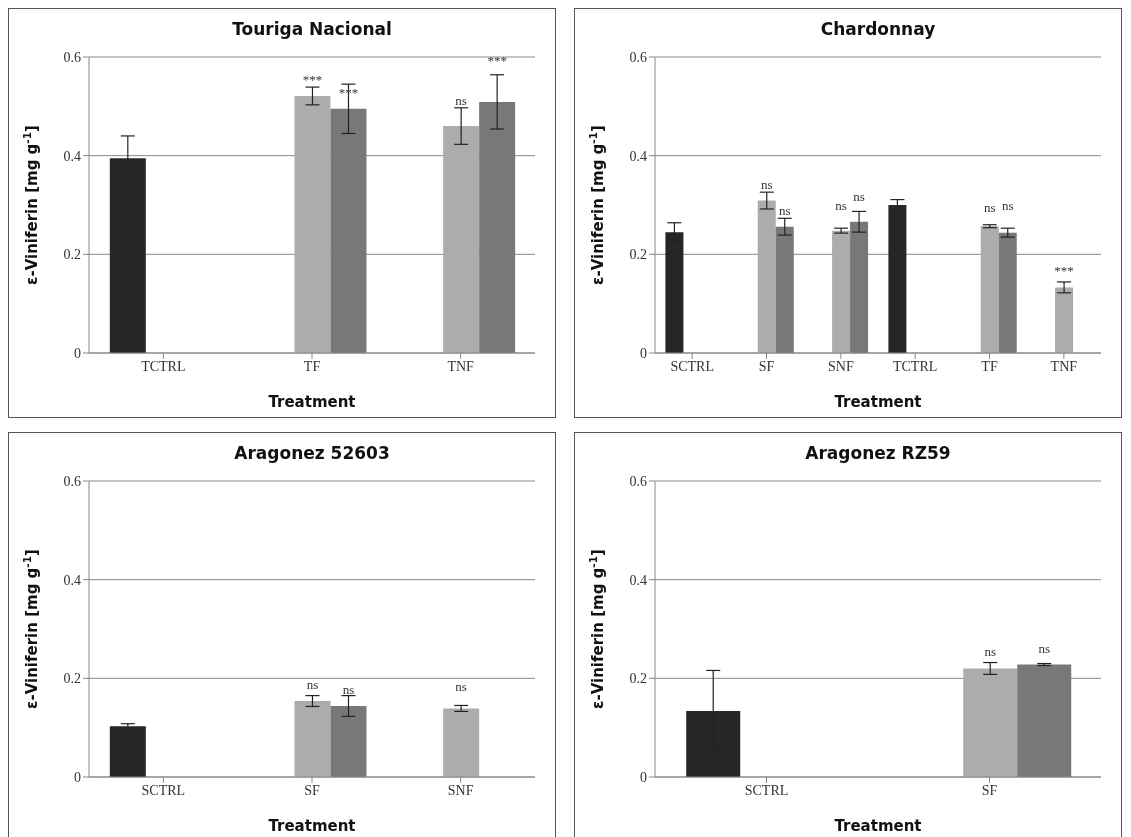 Image resolution: width=1131 pixels, height=837 pixels. I want to click on chart-title: Chardonnay, so click(878, 29).